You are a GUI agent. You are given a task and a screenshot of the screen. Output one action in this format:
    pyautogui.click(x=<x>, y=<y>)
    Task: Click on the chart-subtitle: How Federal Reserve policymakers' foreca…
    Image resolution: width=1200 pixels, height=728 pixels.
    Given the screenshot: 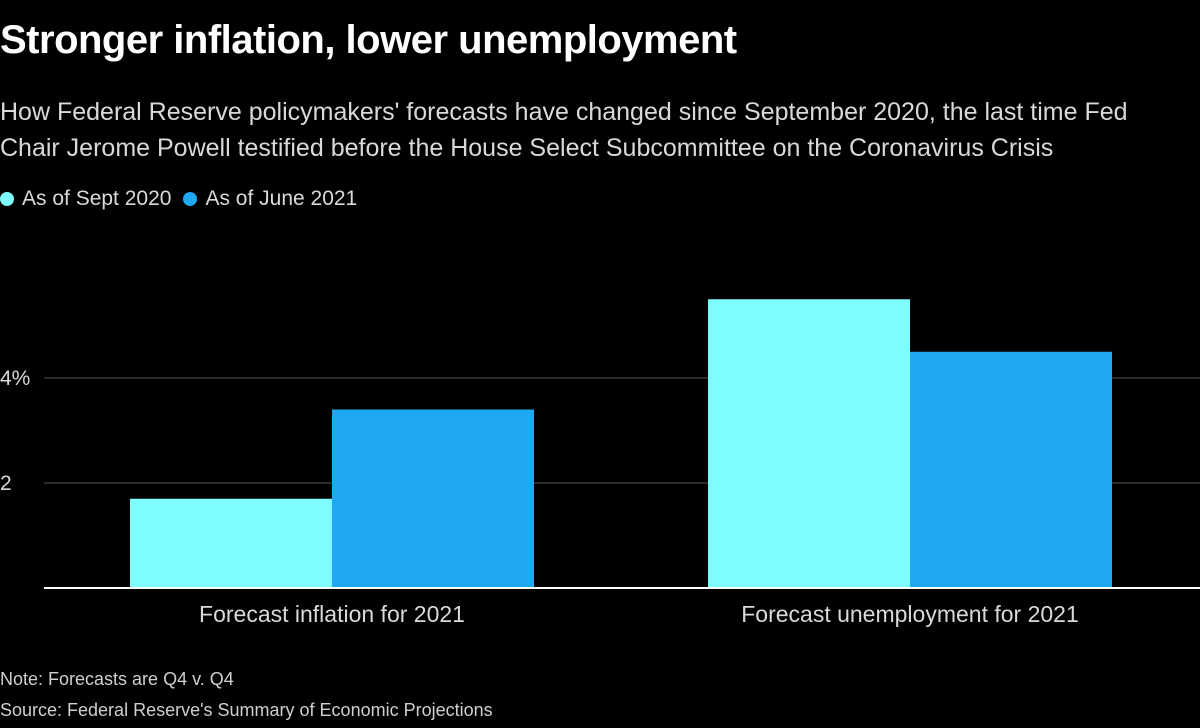 What is the action you would take?
    pyautogui.click(x=564, y=130)
    